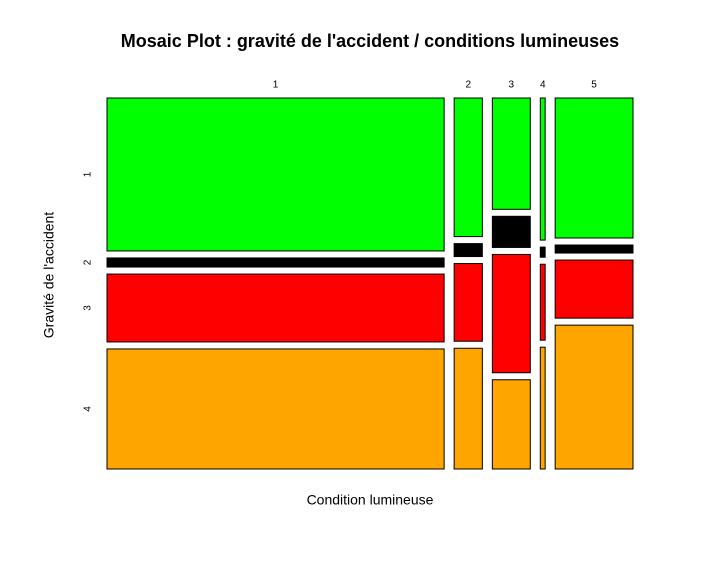  I want to click on x-axis-label: Condition lumineuse, so click(370, 500).